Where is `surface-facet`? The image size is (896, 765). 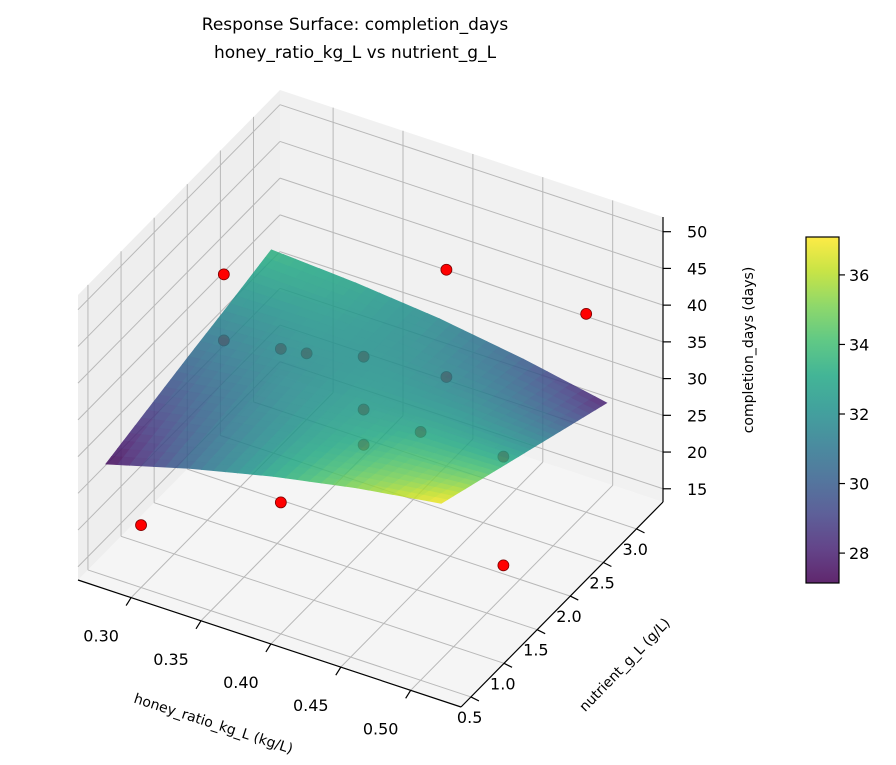 surface-facet is located at coordinates (438, 500).